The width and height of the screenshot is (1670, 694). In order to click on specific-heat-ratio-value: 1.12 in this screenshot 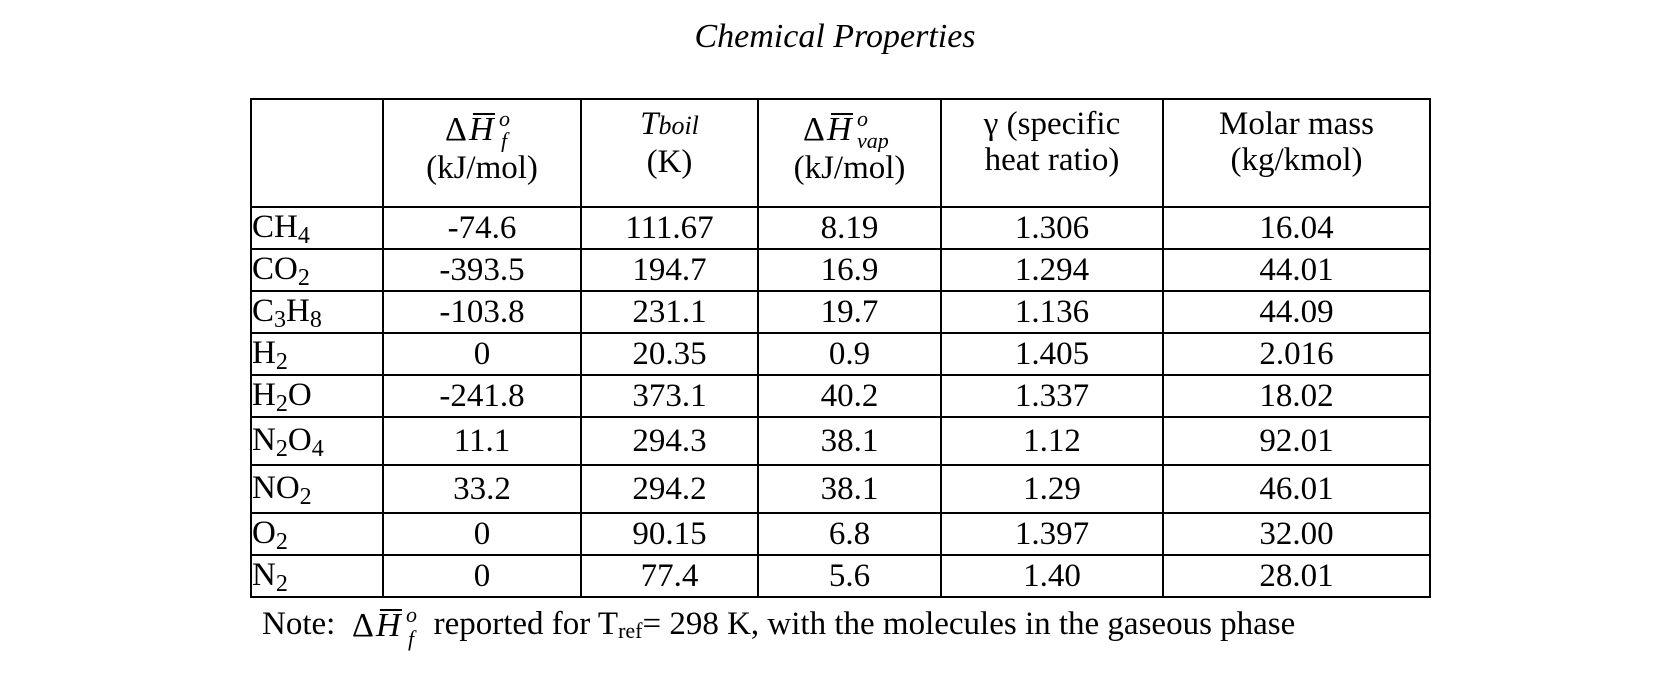, I will do `click(1052, 441)`.